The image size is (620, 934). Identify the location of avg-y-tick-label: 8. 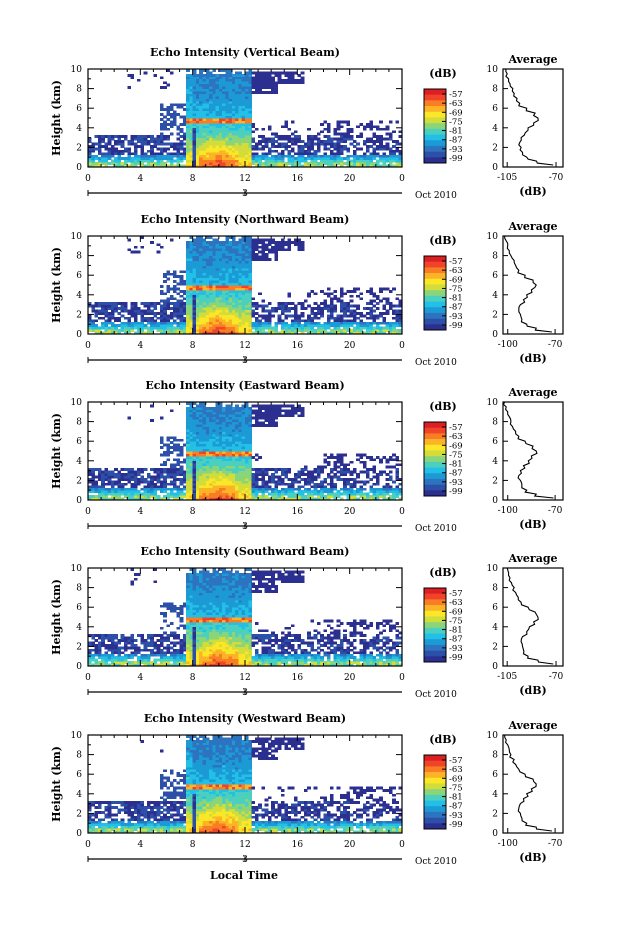
(495, 257).